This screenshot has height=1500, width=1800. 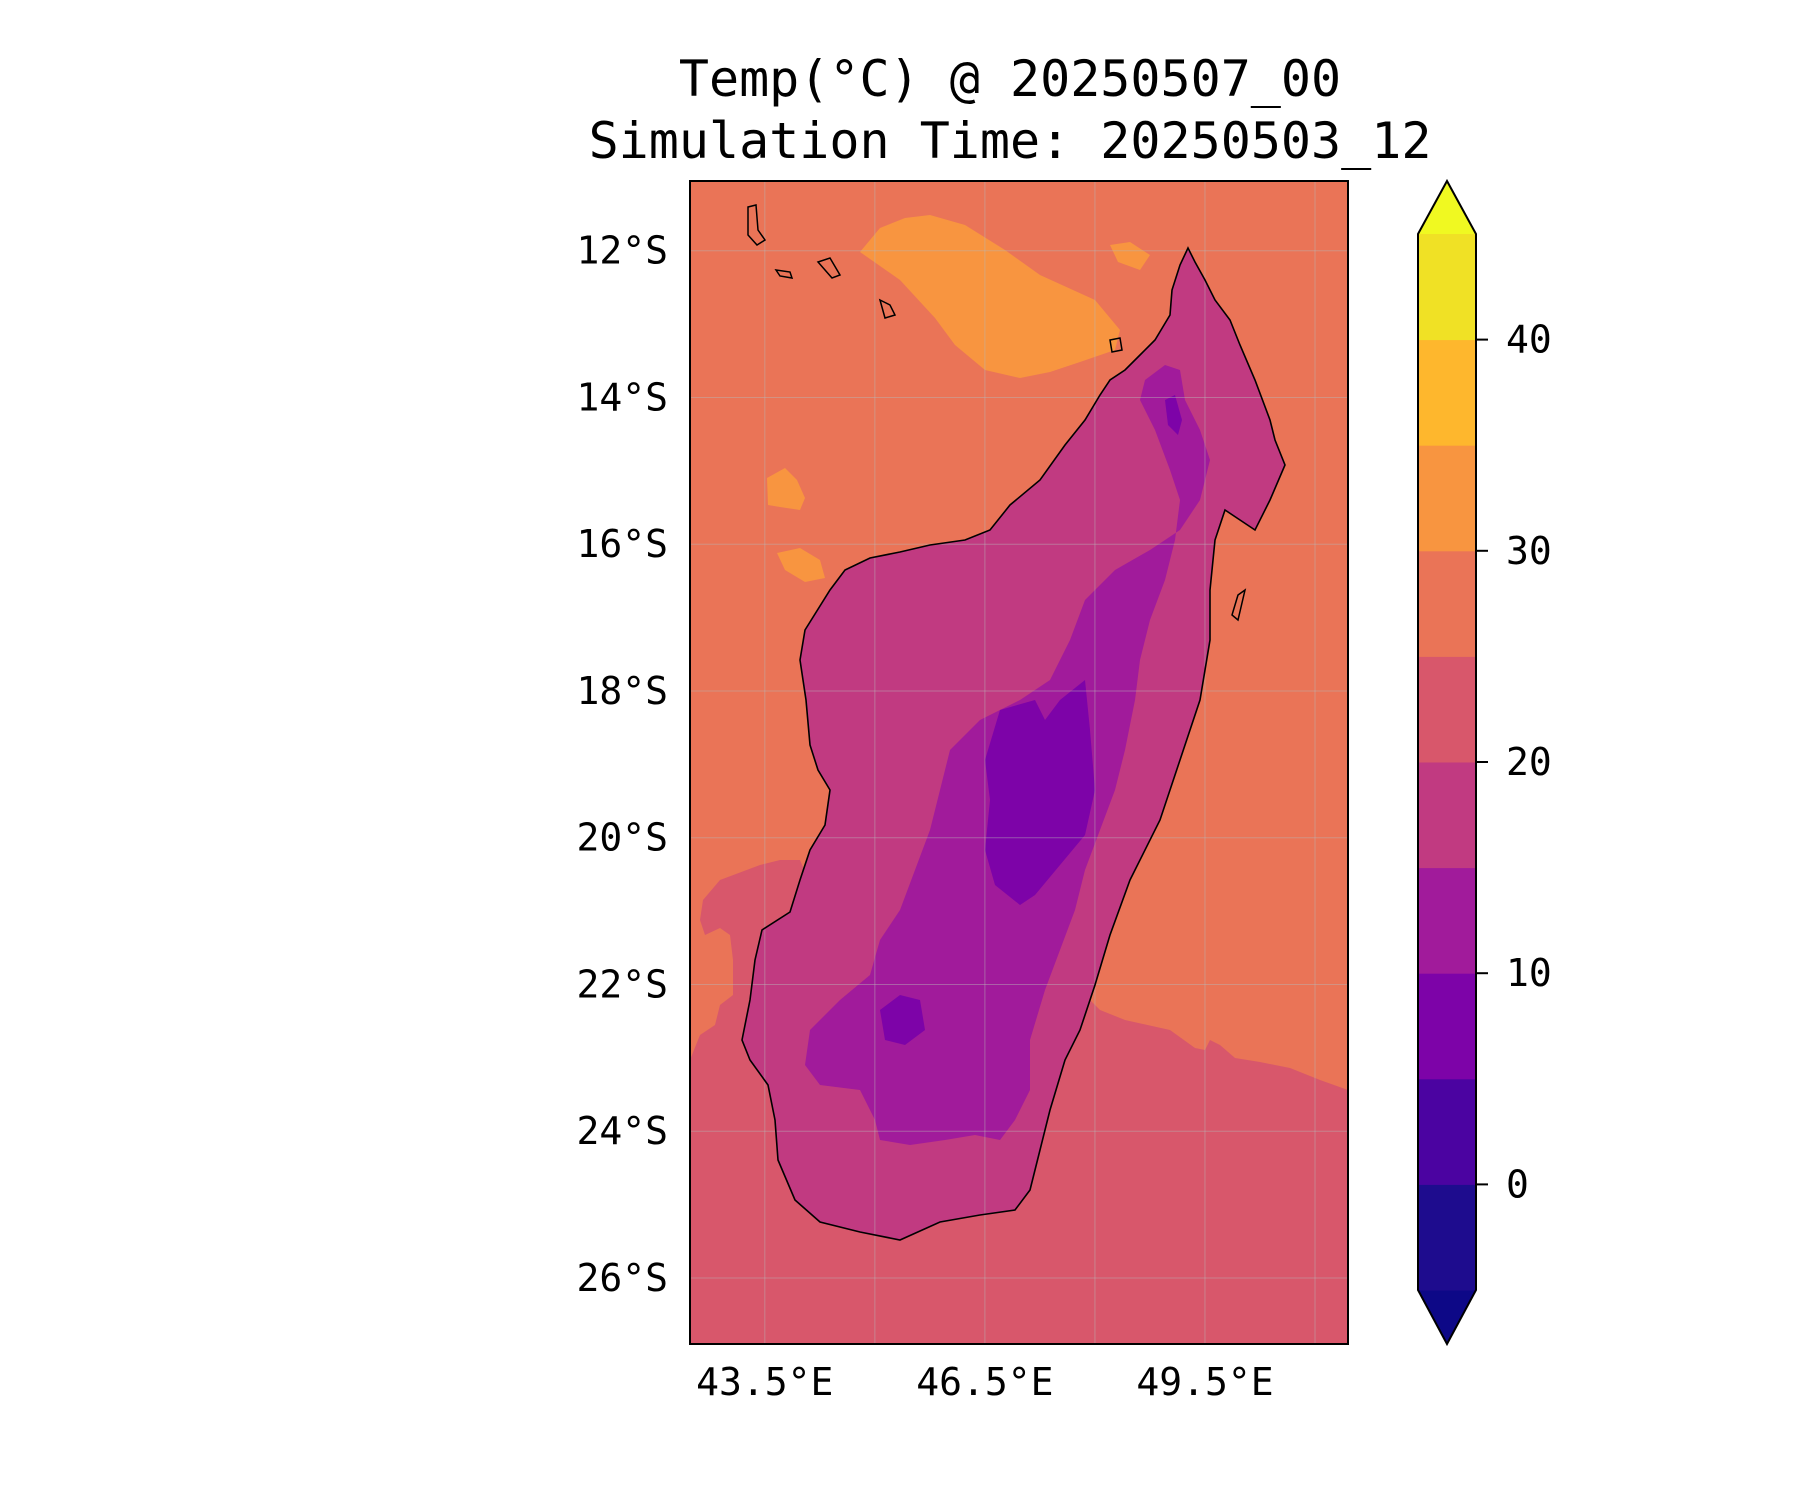 I want to click on lon-tick-label: 46.5°E, so click(x=984, y=1382).